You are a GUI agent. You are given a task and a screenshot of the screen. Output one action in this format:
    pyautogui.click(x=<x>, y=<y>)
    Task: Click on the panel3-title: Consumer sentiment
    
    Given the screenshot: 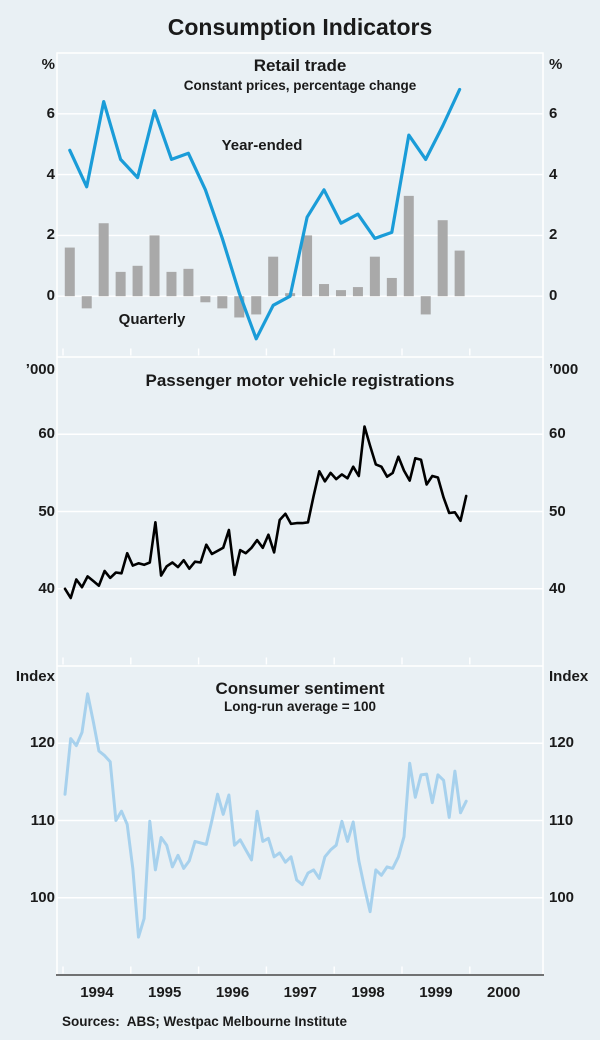 What is the action you would take?
    pyautogui.click(x=300, y=688)
    